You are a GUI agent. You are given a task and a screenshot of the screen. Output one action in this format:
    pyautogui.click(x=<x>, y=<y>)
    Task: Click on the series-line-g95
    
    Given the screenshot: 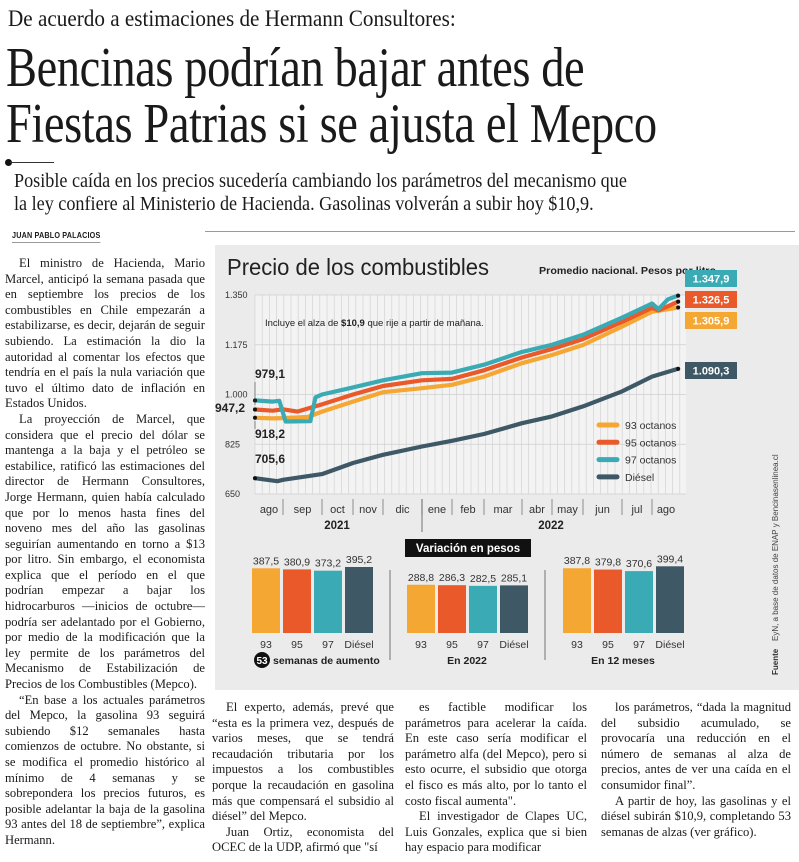 What is the action you would take?
    pyautogui.click(x=466, y=356)
    